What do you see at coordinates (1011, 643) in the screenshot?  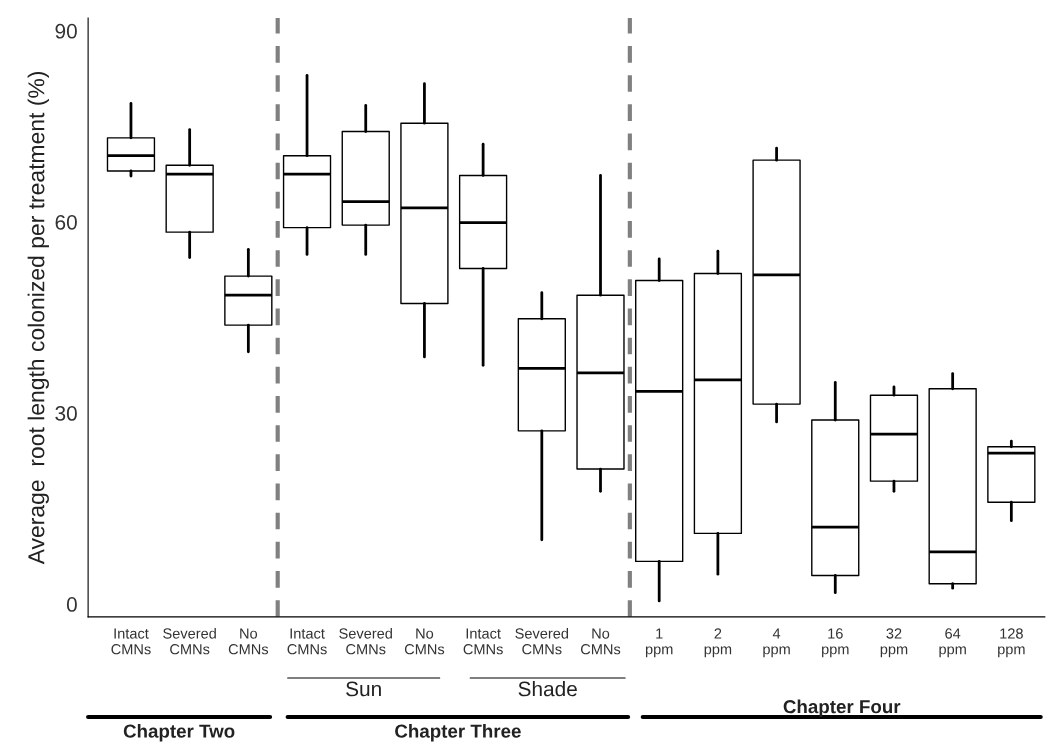 I see `x-tick-label: 128 ppm` at bounding box center [1011, 643].